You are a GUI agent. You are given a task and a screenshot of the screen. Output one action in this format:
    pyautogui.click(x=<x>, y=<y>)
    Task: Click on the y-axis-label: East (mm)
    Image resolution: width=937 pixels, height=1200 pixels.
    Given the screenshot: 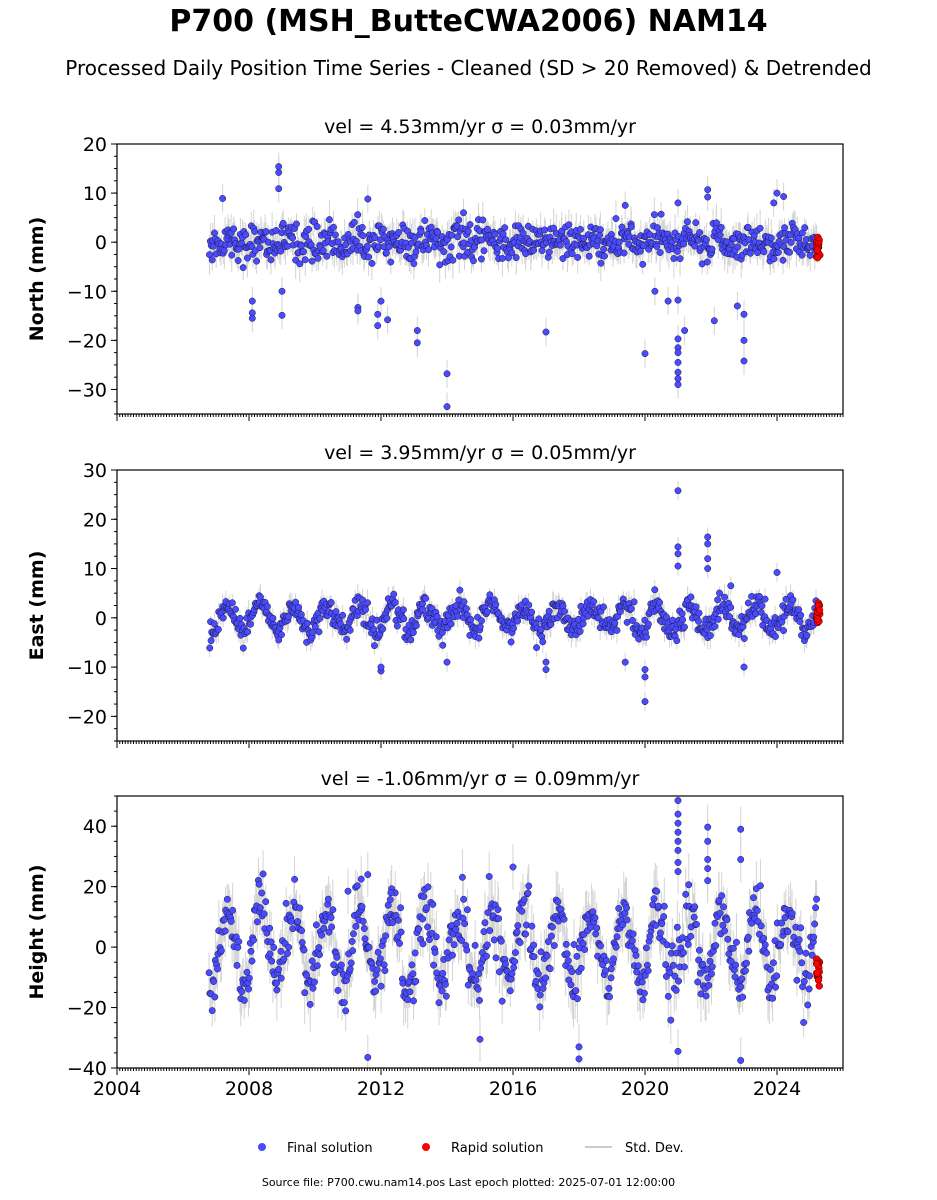 What is the action you would take?
    pyautogui.click(x=37, y=606)
    